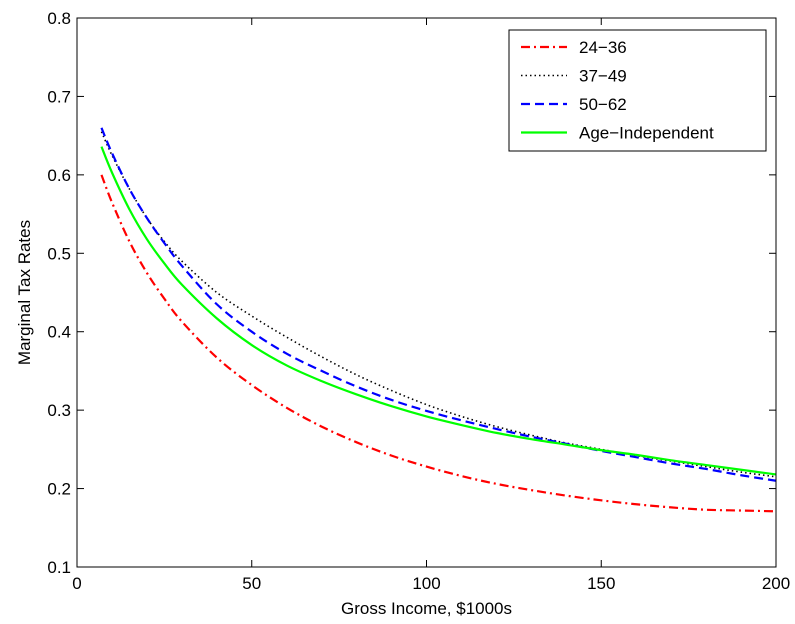 The height and width of the screenshot is (624, 795). What do you see at coordinates (646, 133) in the screenshot?
I see `legend-label-3: Age−Independent` at bounding box center [646, 133].